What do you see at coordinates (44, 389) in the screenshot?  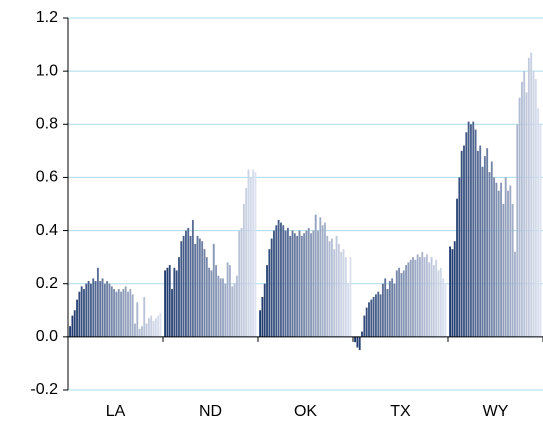 I see `y-tick-label: -0.2` at bounding box center [44, 389].